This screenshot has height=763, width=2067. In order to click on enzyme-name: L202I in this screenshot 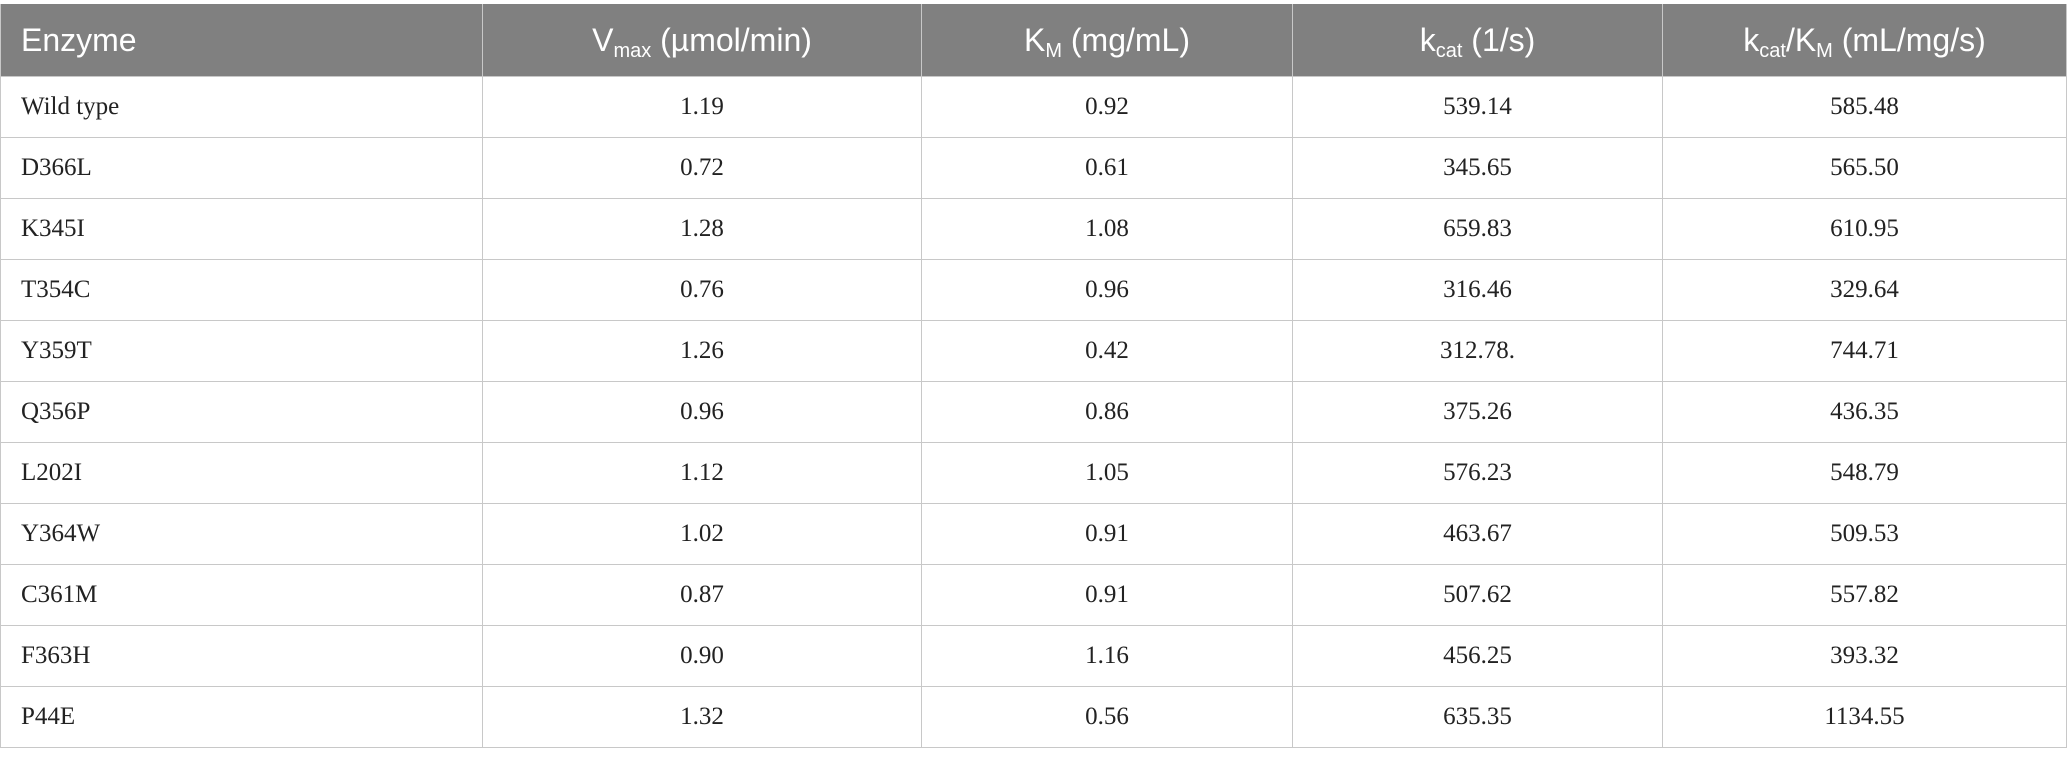, I will do `click(241, 473)`.